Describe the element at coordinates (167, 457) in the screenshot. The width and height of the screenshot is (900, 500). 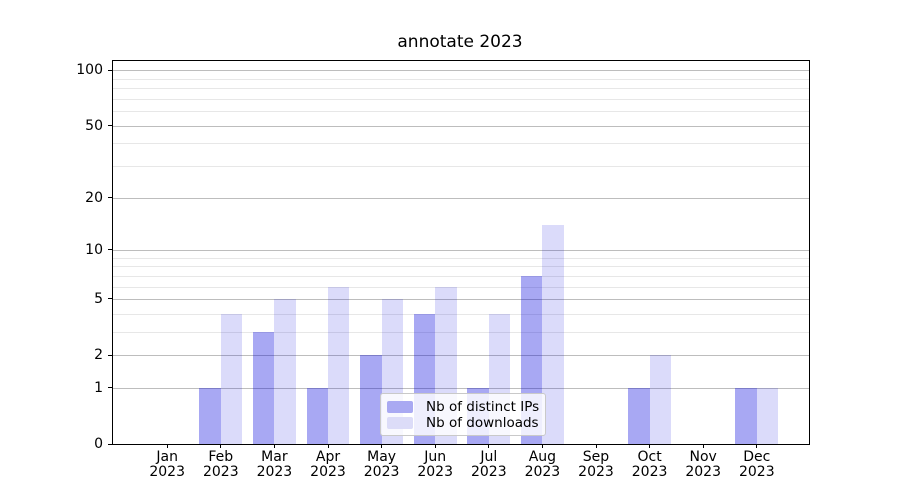
I see `x-tick-month: Jan` at that location.